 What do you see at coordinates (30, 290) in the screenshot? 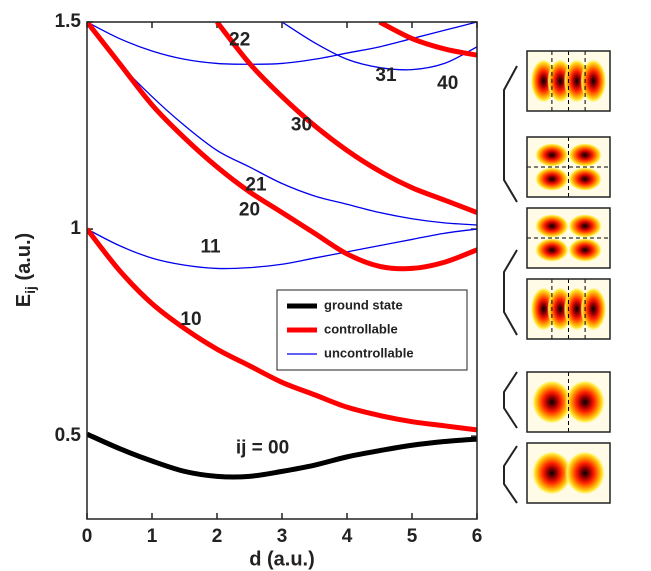
I see `y-label-sub: ij` at bounding box center [30, 290].